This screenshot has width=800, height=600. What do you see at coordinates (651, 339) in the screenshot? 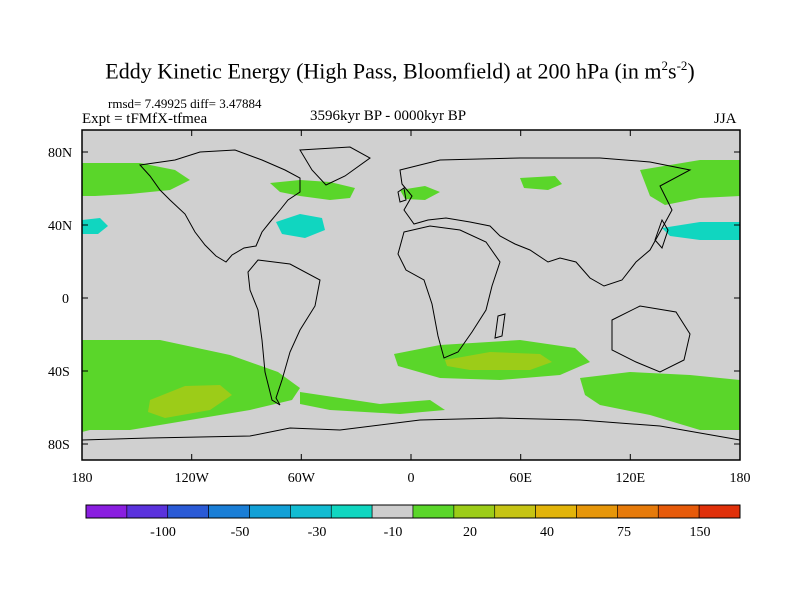
I see `coast-australia` at bounding box center [651, 339].